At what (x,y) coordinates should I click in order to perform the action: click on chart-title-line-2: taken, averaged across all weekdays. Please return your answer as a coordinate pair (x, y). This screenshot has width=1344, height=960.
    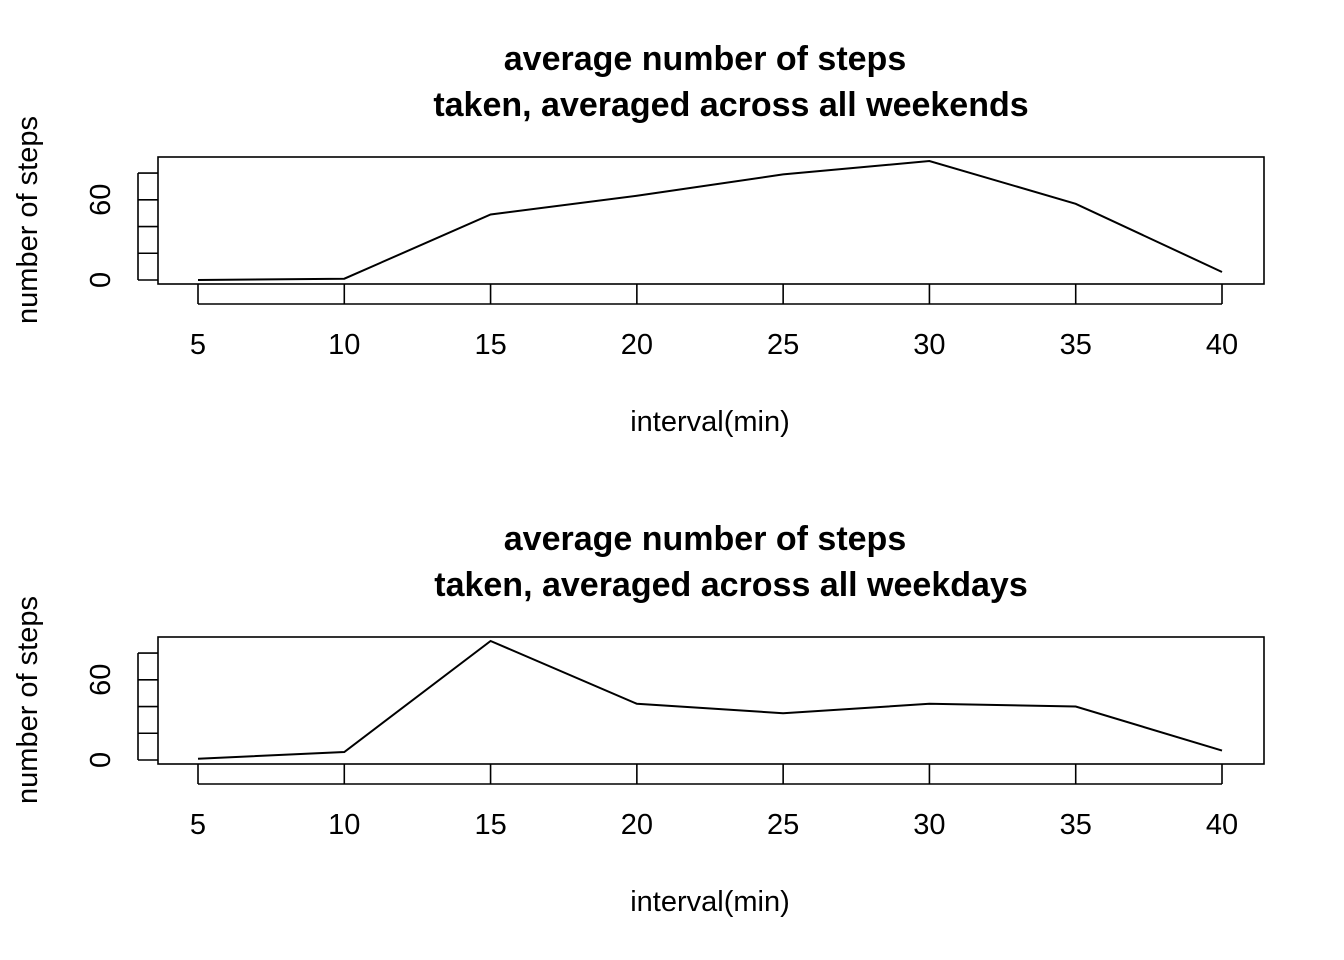
    Looking at the image, I should click on (730, 585).